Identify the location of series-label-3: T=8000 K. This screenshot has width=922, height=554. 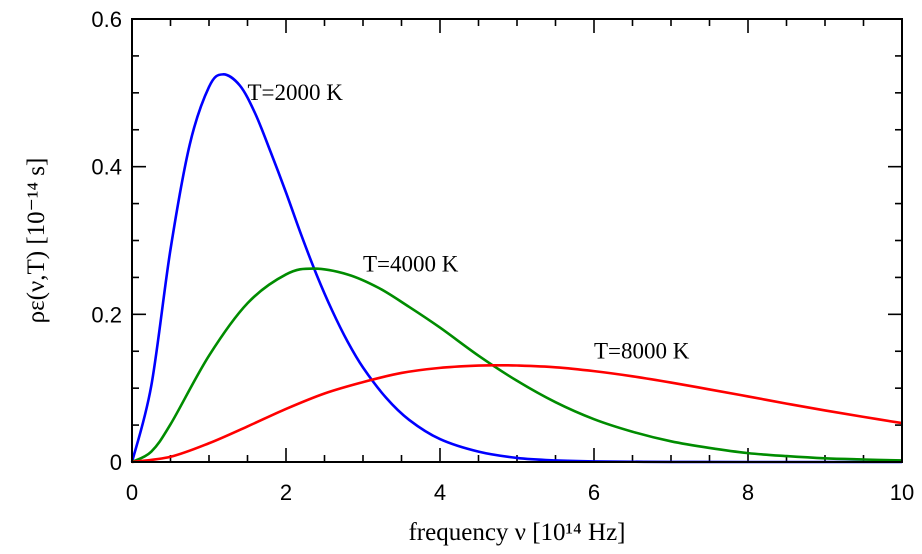
(642, 351).